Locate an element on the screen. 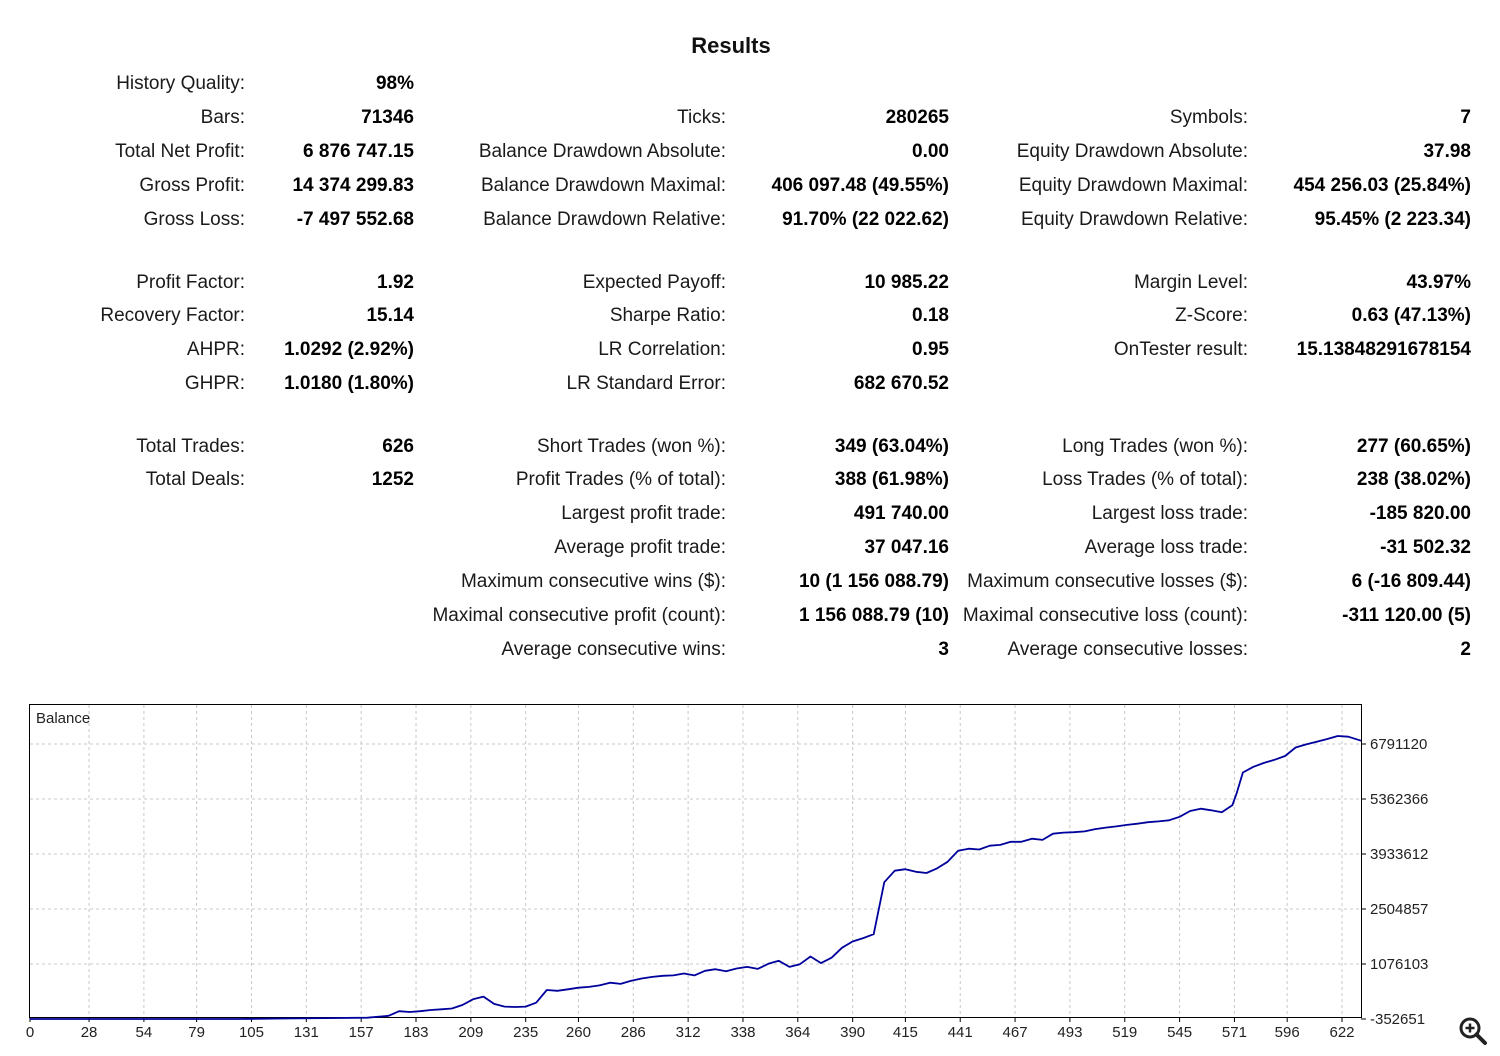 The width and height of the screenshot is (1500, 1056). stat-label: Equity Drawdown Relative: is located at coordinates (1134, 219).